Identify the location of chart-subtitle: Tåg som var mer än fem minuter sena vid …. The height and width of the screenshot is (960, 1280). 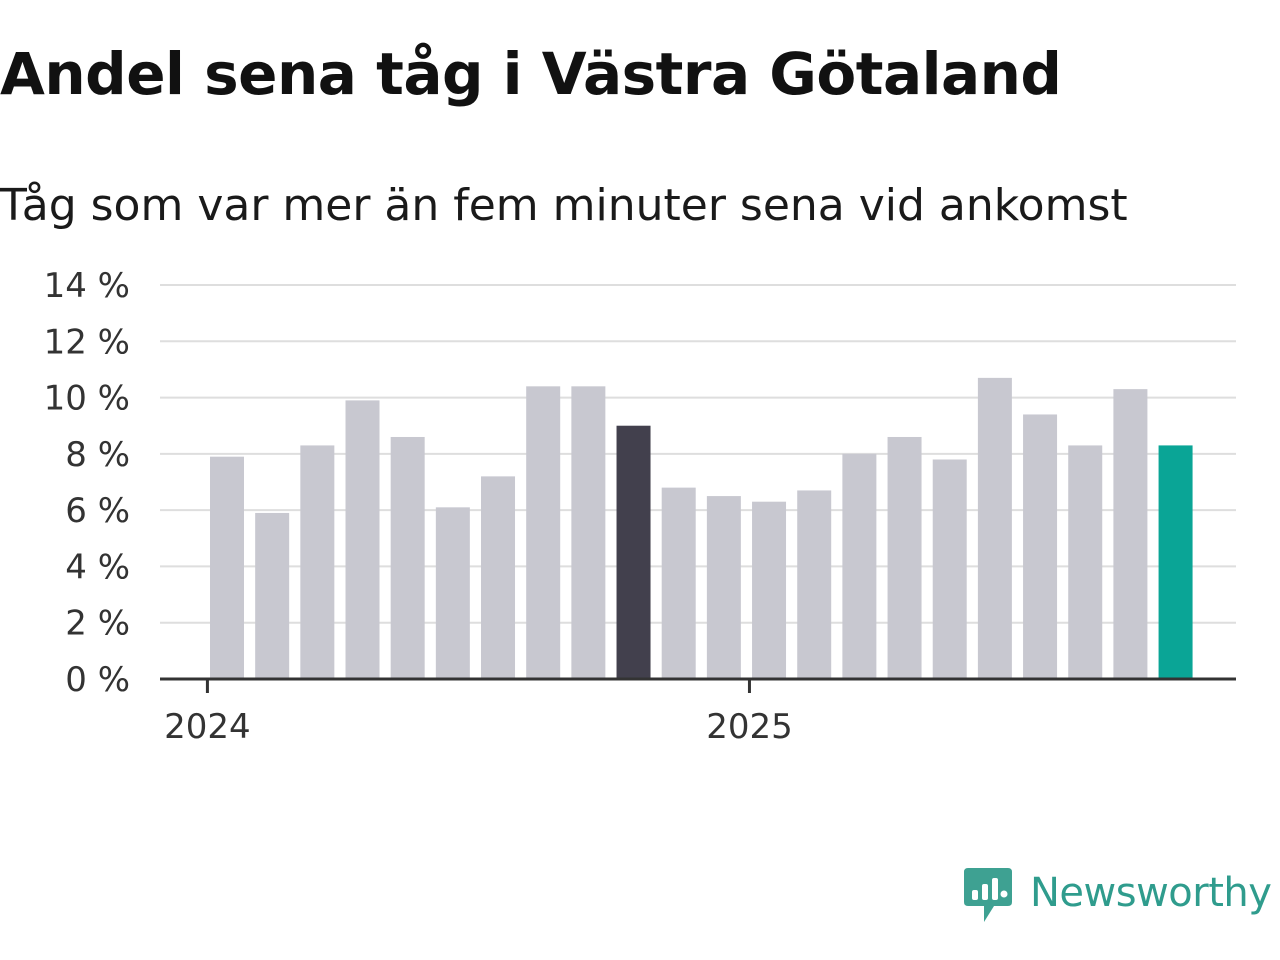
(564, 205).